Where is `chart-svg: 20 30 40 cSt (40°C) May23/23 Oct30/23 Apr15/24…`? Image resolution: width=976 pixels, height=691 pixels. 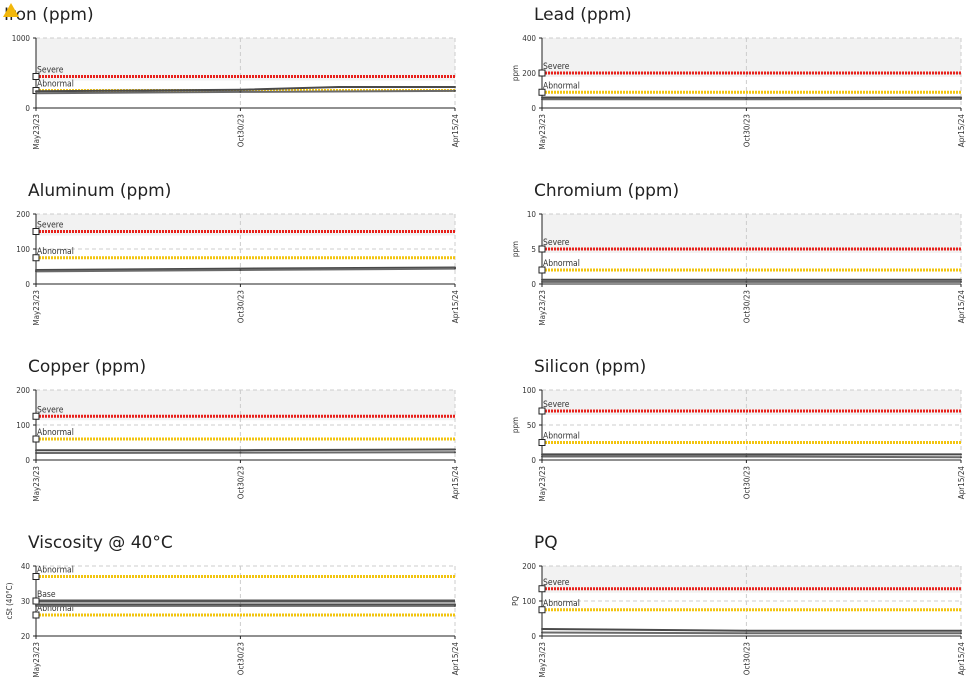
chart-svg: 20 30 40 cSt (40°C) May23/23 Oct30/23 Apr15/24… is located at coordinates (232, 620).